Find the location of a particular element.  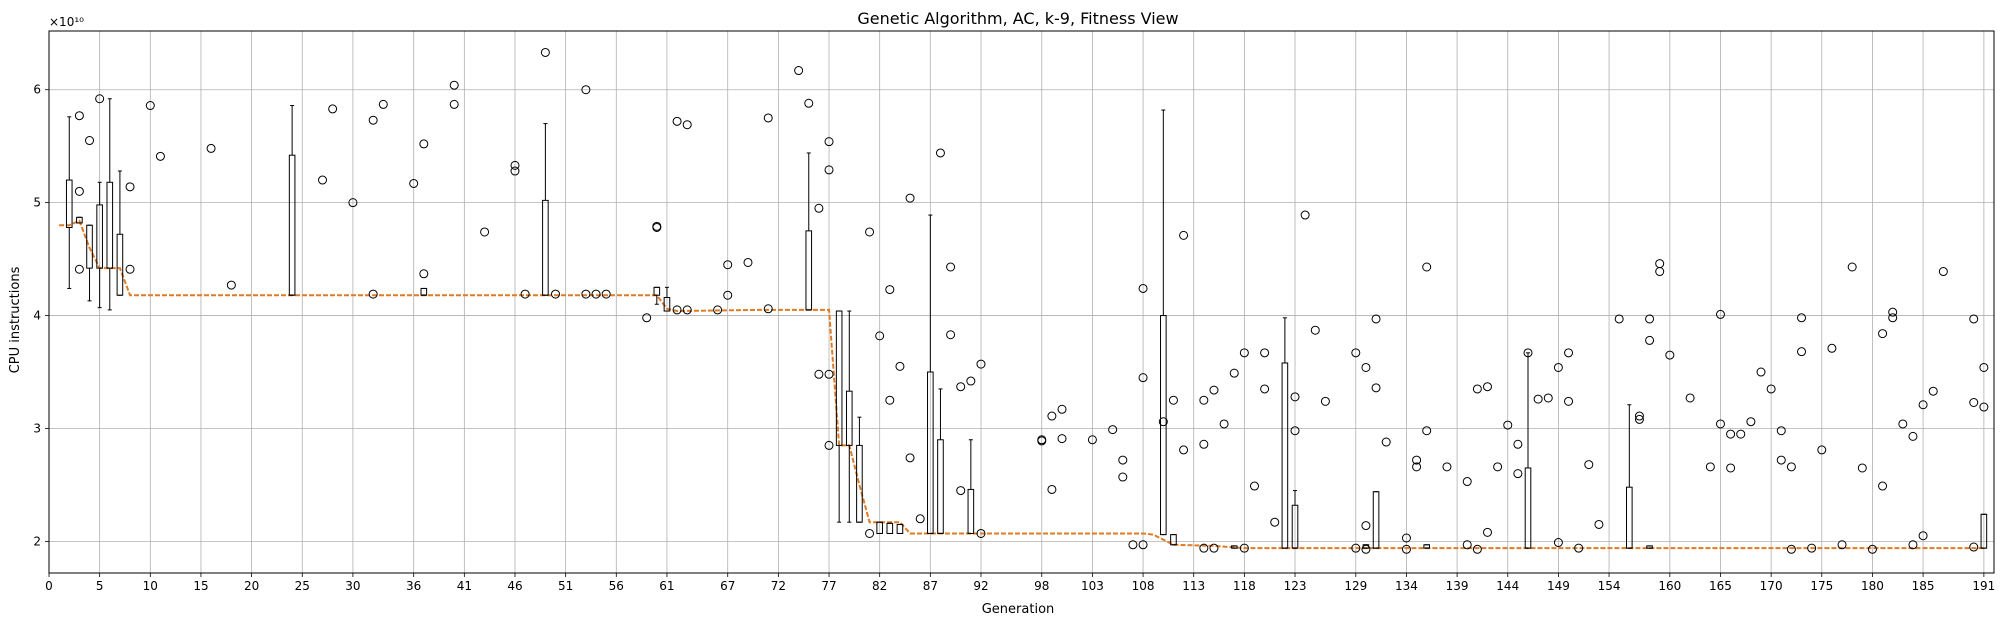

x-tick-label: 180 is located at coordinates (1872, 586).